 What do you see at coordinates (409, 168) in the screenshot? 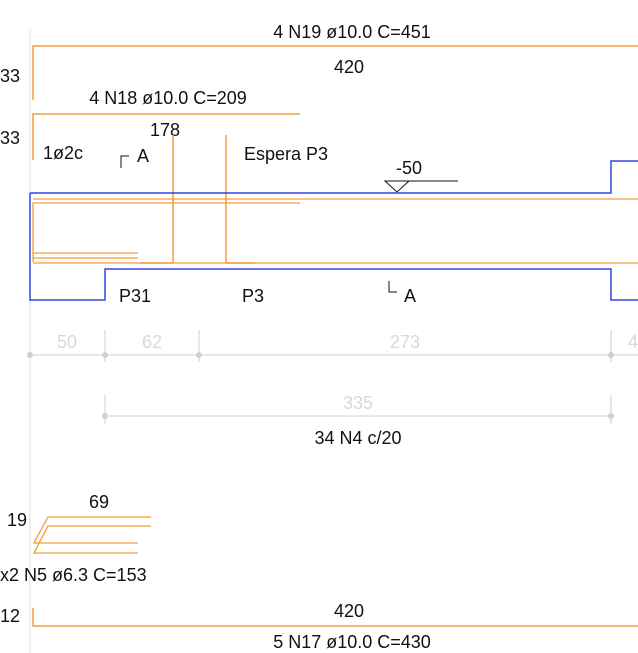
I see `level-label: -50` at bounding box center [409, 168].